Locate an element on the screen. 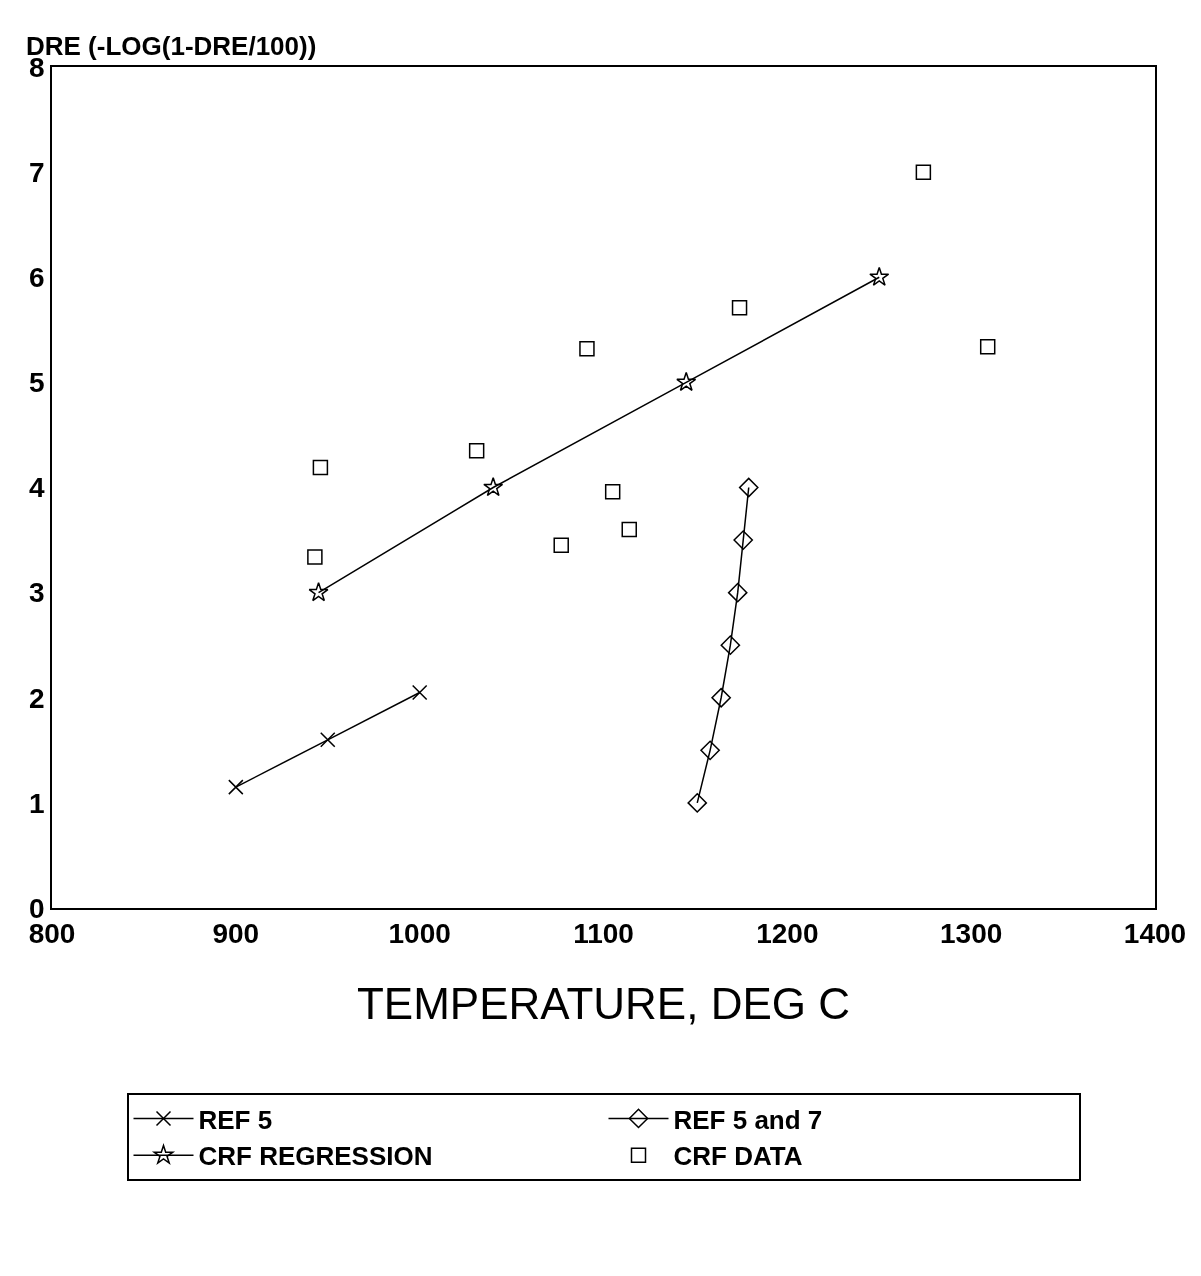 This screenshot has height=1276, width=1201. y-tick-label: 7 is located at coordinates (37, 172).